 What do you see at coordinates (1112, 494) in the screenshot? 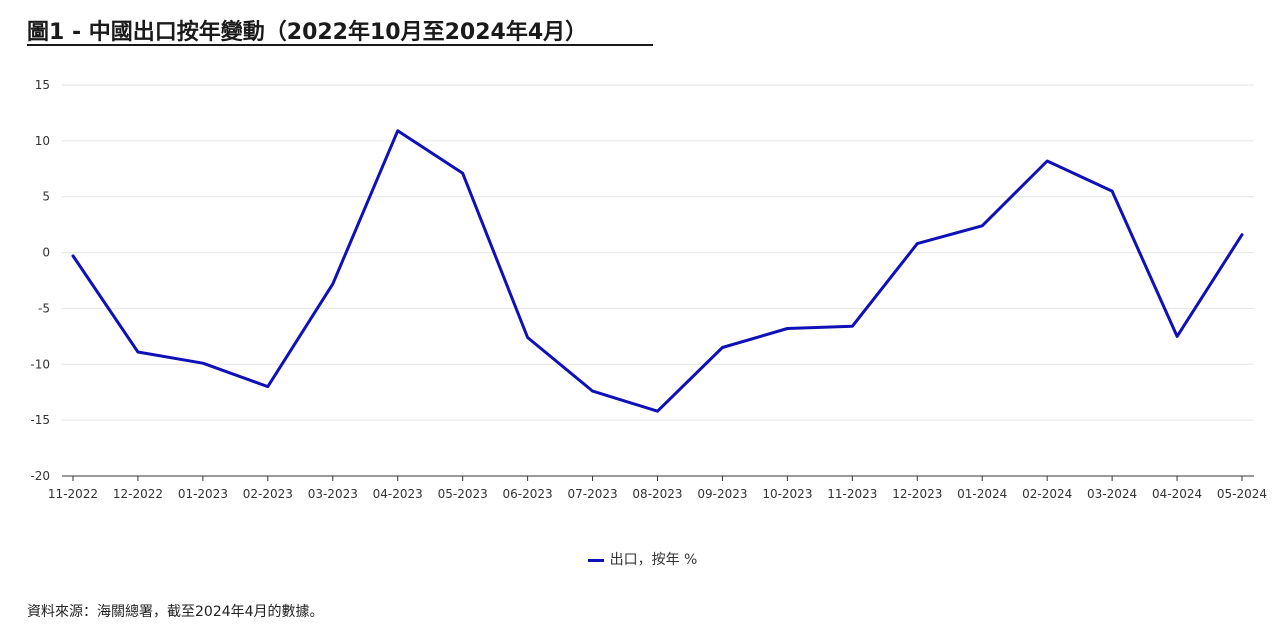
I see `x-tick-label: 03-2024` at bounding box center [1112, 494].